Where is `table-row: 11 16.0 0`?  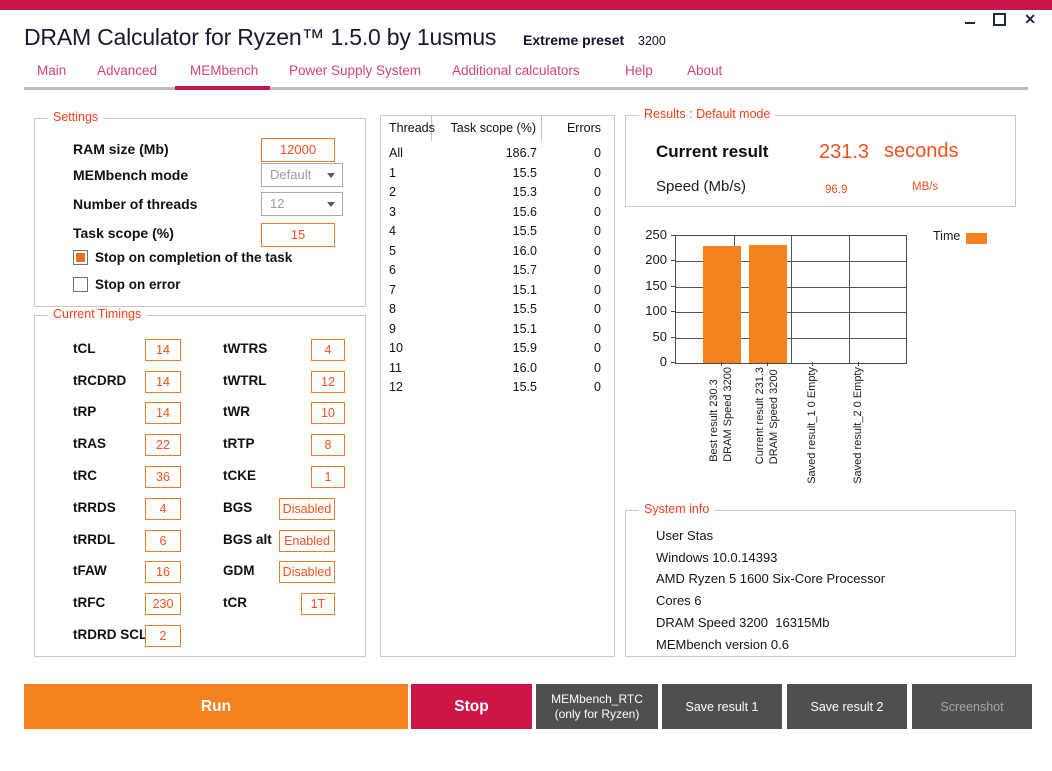
table-row: 11 16.0 0 is located at coordinates (497, 369).